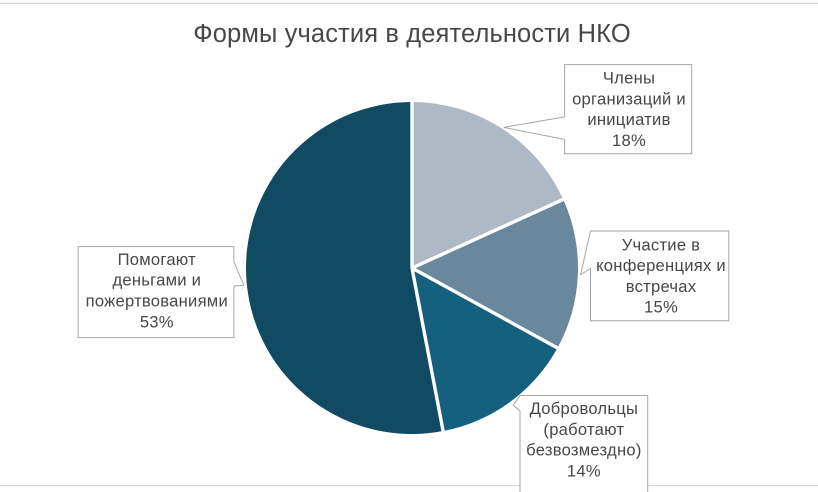  I want to click on svg-text: 53%, so click(157, 321).